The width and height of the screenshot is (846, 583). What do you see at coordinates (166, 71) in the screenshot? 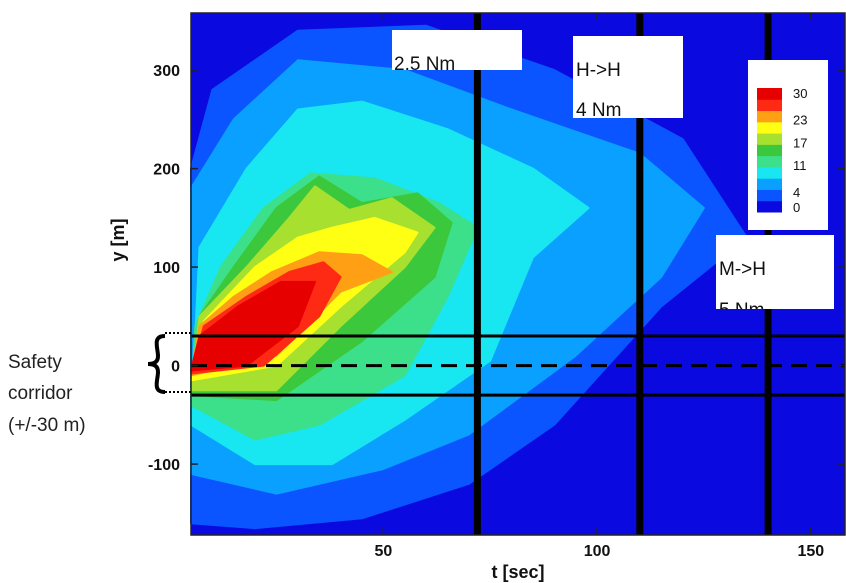
I see `y-tick-label: 300` at bounding box center [166, 71].